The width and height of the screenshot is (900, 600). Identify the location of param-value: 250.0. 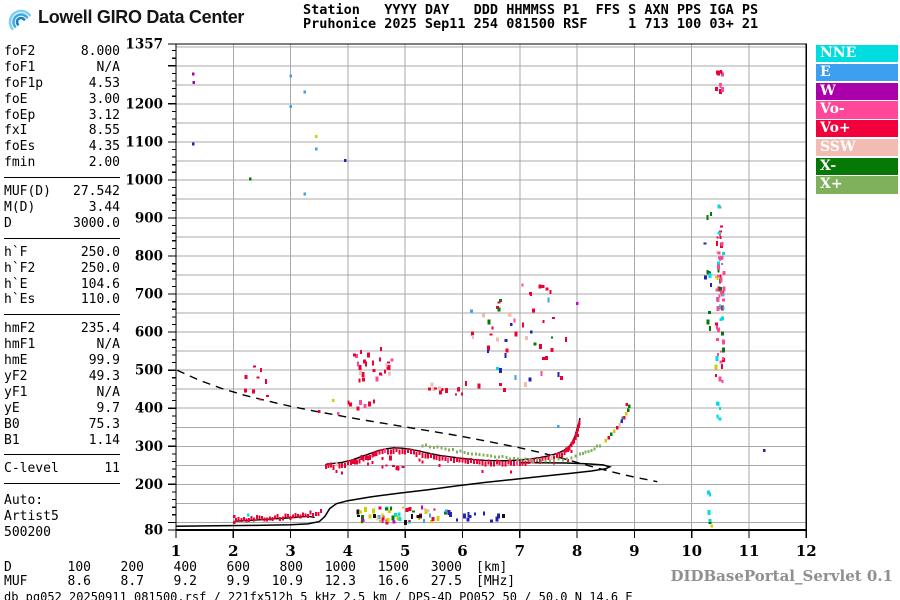
(100, 252).